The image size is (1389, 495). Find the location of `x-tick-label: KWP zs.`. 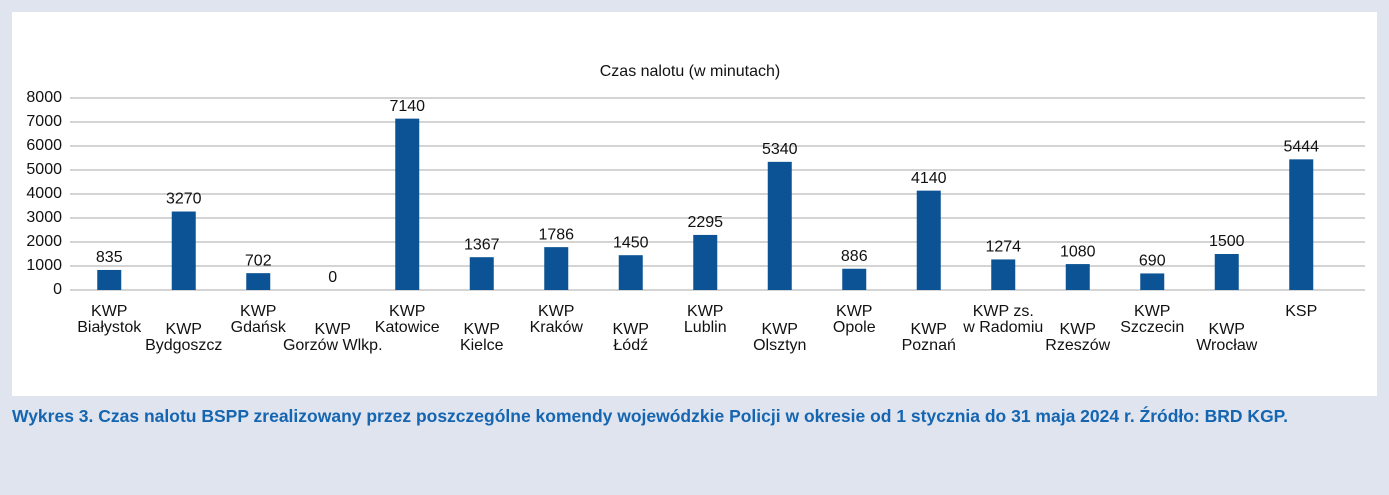

x-tick-label: KWP zs. is located at coordinates (1003, 311).